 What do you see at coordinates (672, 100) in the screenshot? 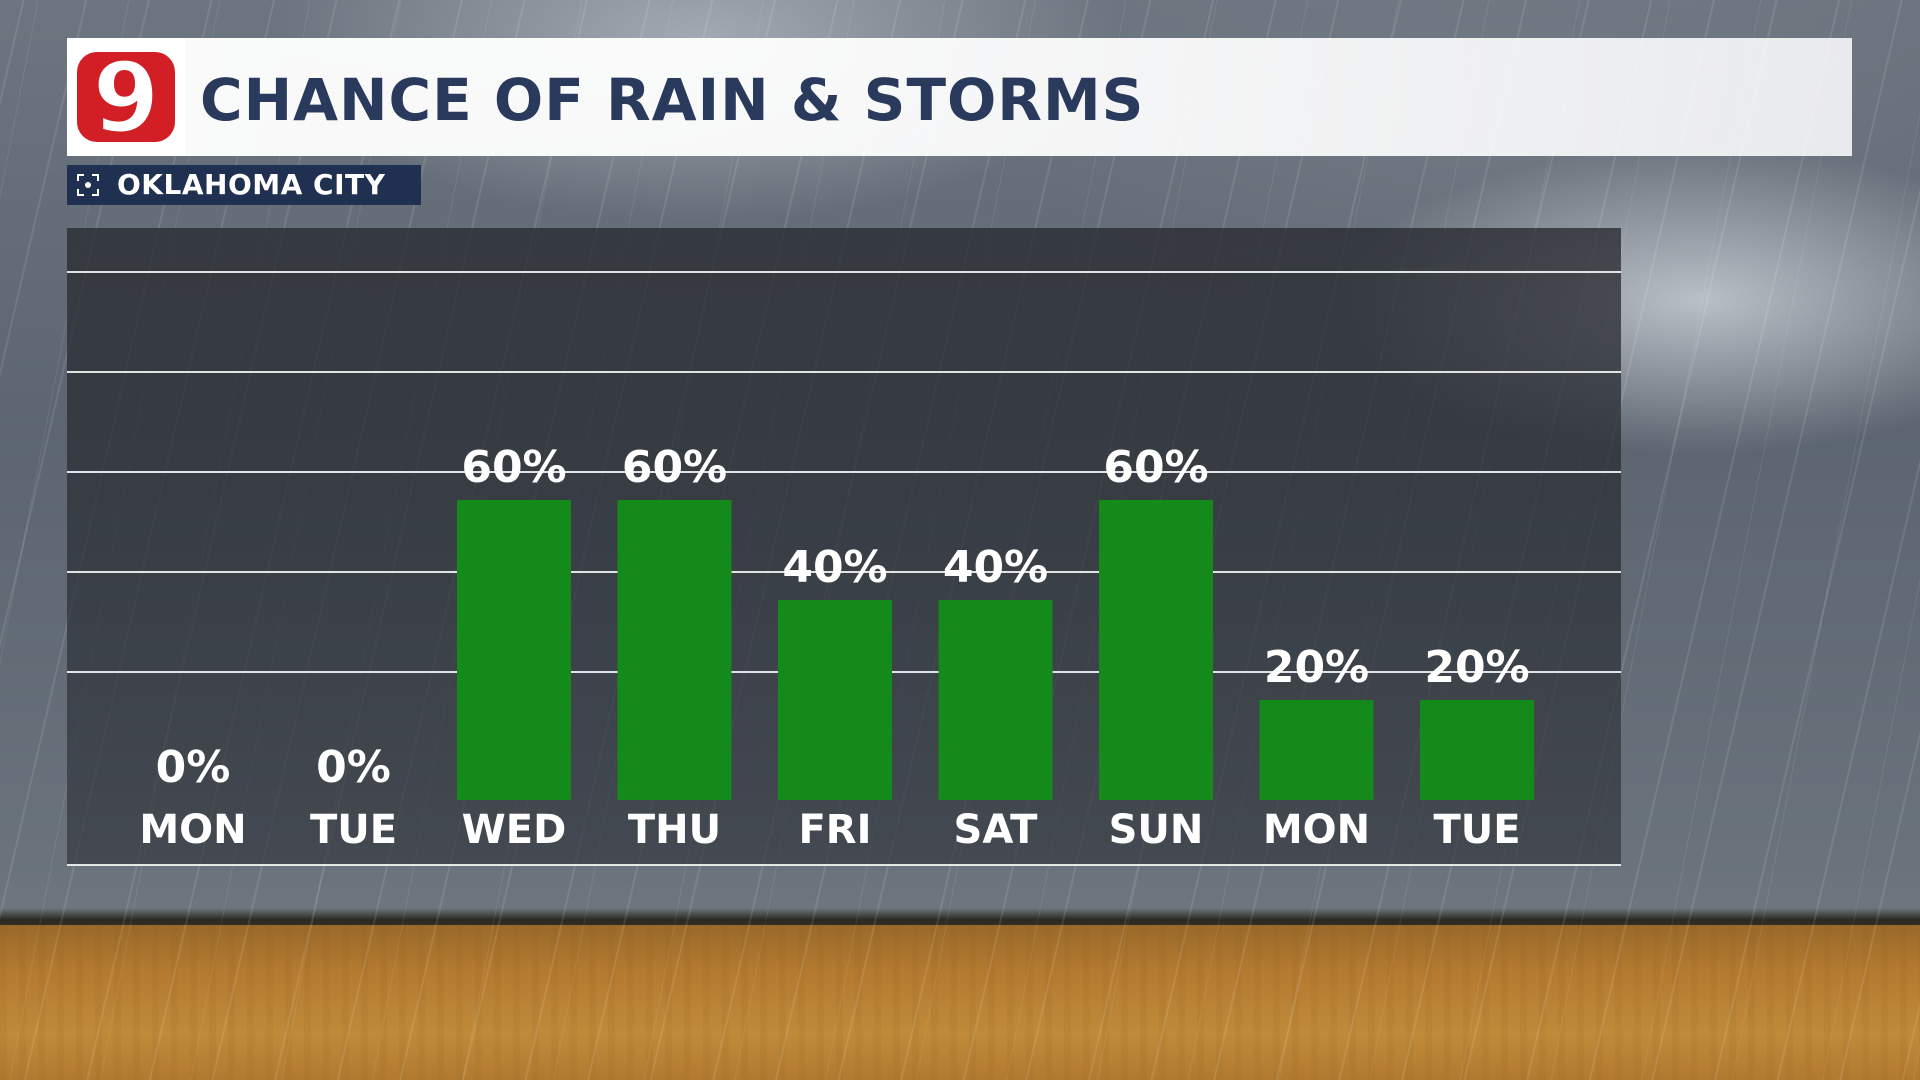
I see `page-title: CHANCE OF RAIN & STORMS` at bounding box center [672, 100].